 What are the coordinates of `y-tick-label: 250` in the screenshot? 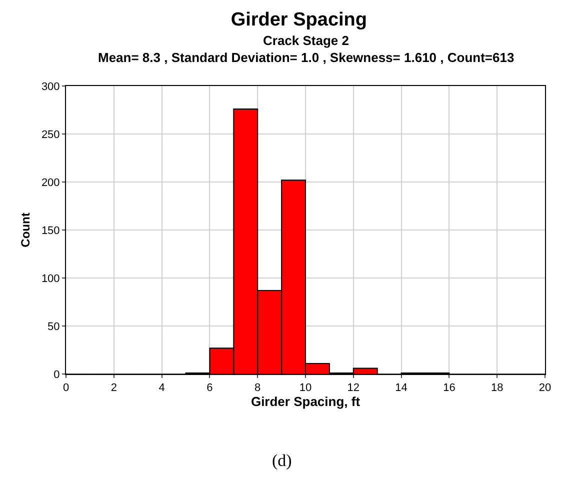 It's located at (50, 134).